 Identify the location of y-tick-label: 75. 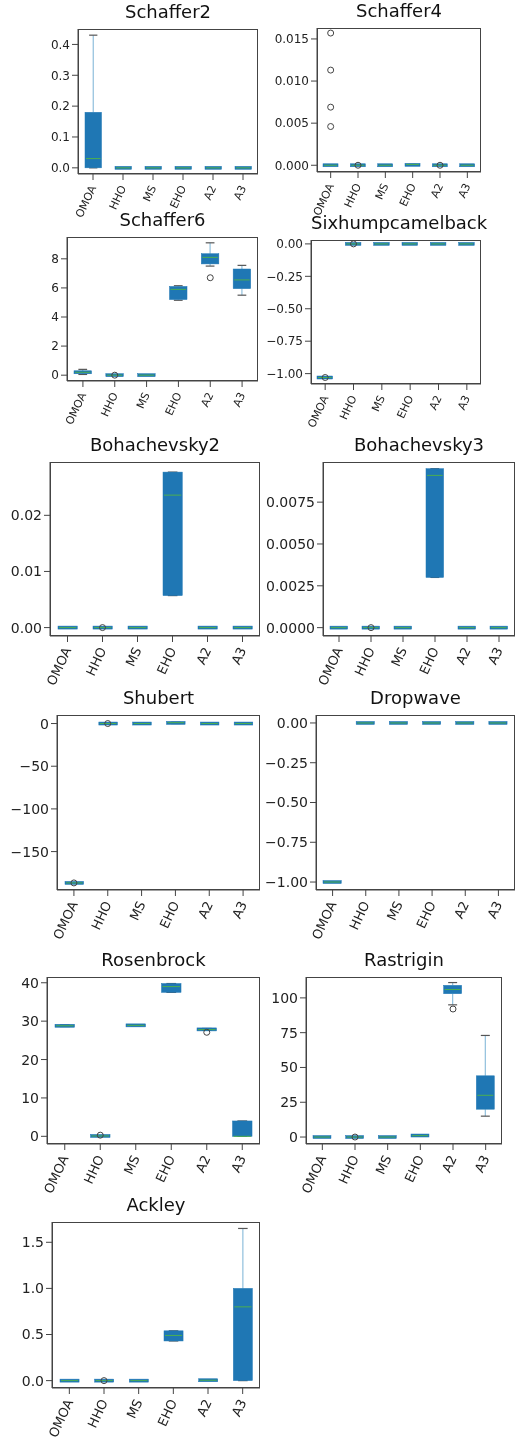
(289, 1032).